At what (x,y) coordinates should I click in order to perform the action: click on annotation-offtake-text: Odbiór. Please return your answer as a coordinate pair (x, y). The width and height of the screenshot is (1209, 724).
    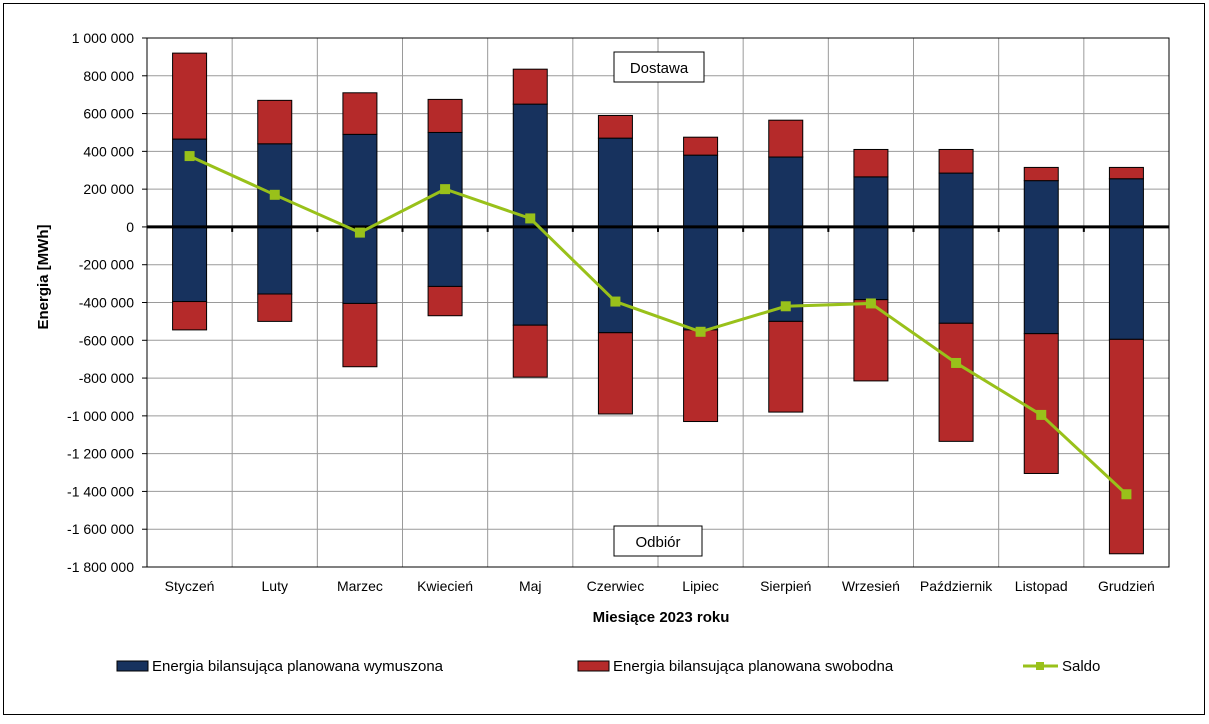
    Looking at the image, I should click on (657, 542).